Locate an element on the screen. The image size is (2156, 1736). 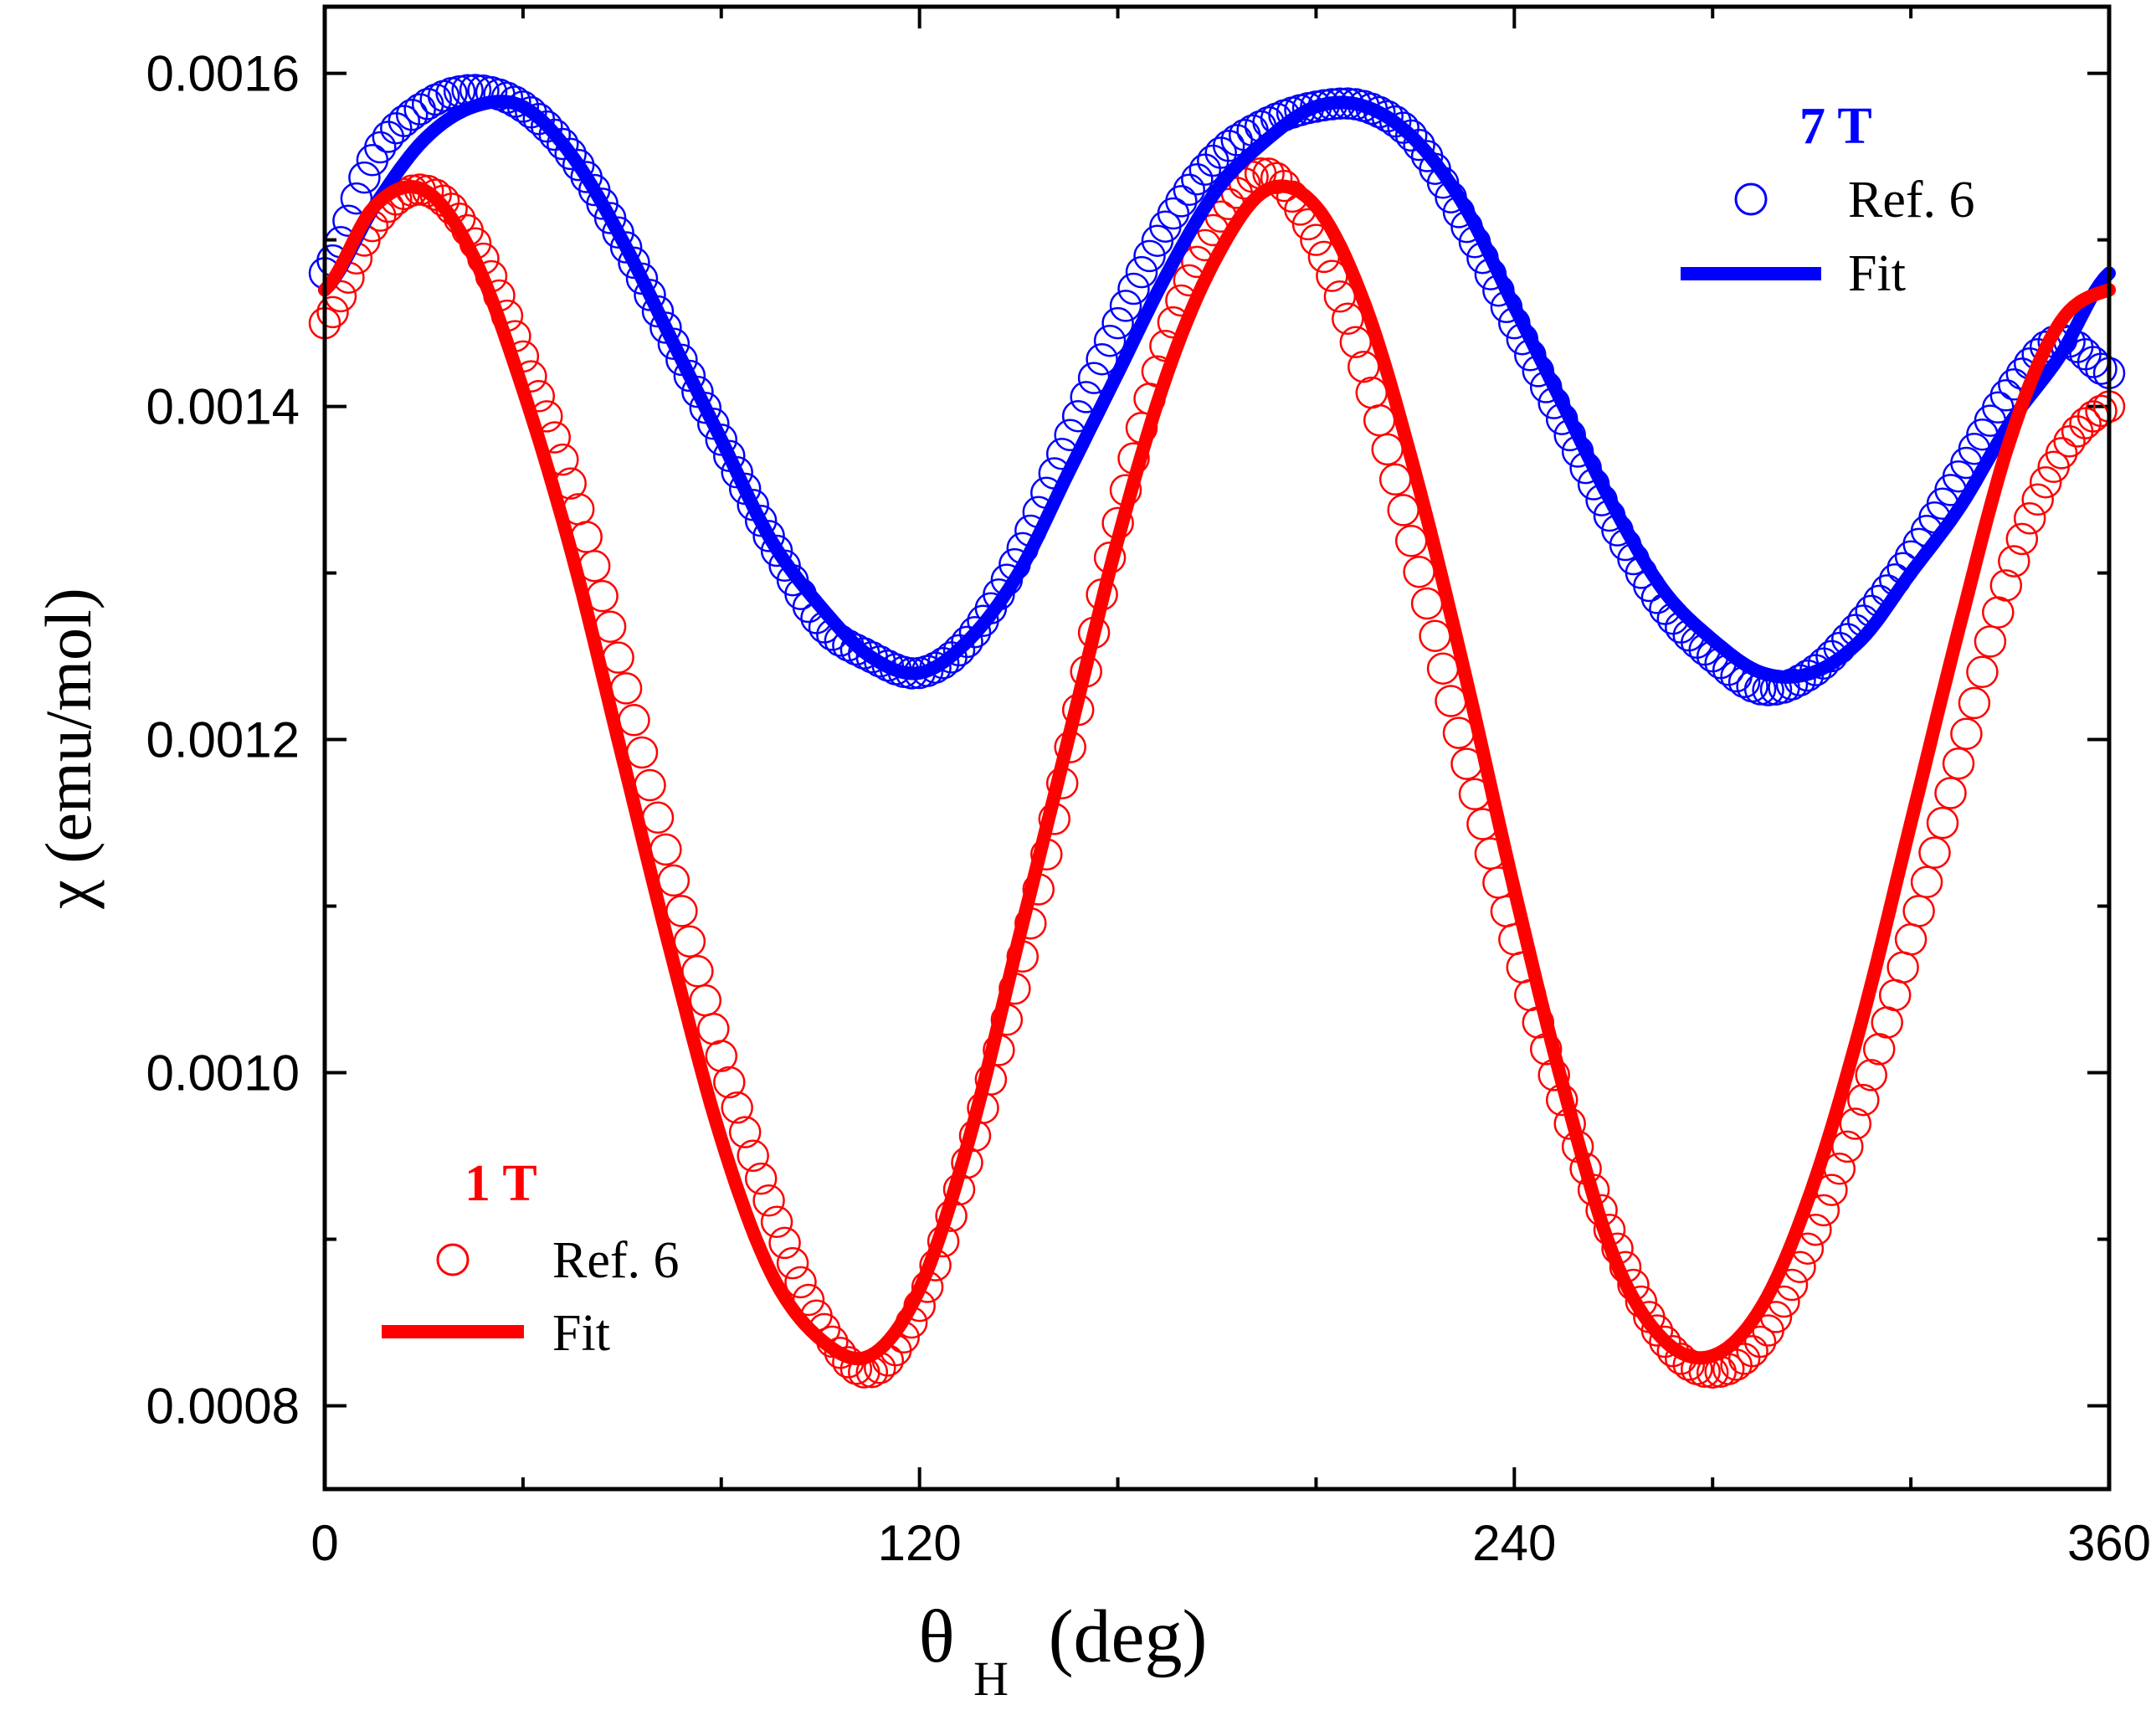
x-axis-title-symbol: θ is located at coordinates (937, 1636).